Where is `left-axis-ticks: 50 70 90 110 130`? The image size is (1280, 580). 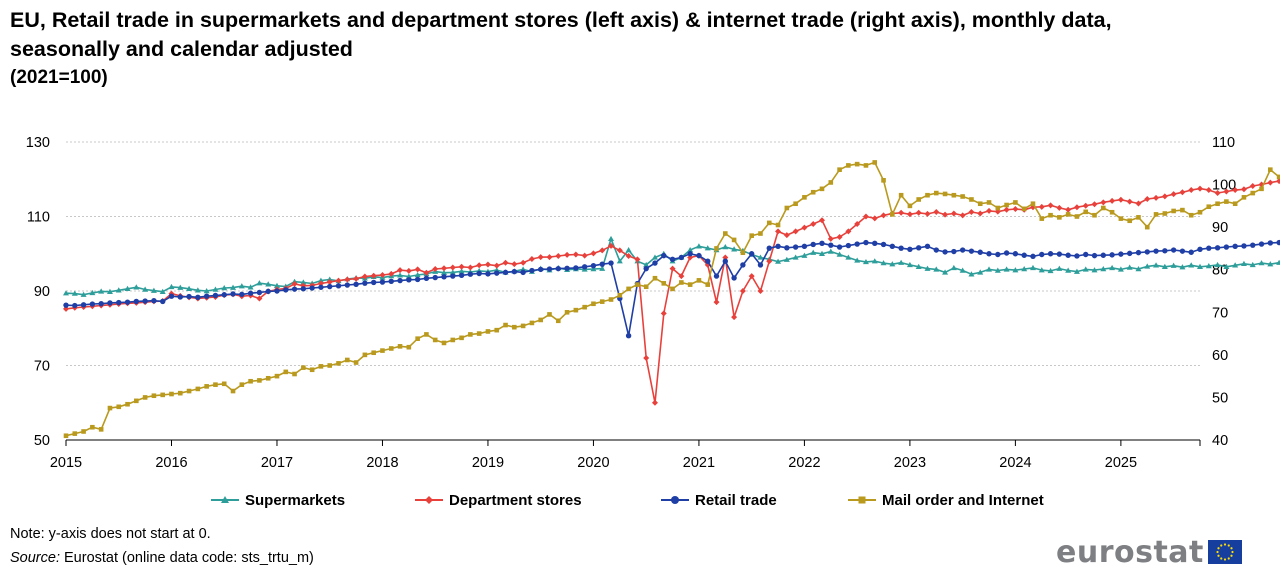 left-axis-ticks: 50 70 90 110 130 is located at coordinates (38, 292).